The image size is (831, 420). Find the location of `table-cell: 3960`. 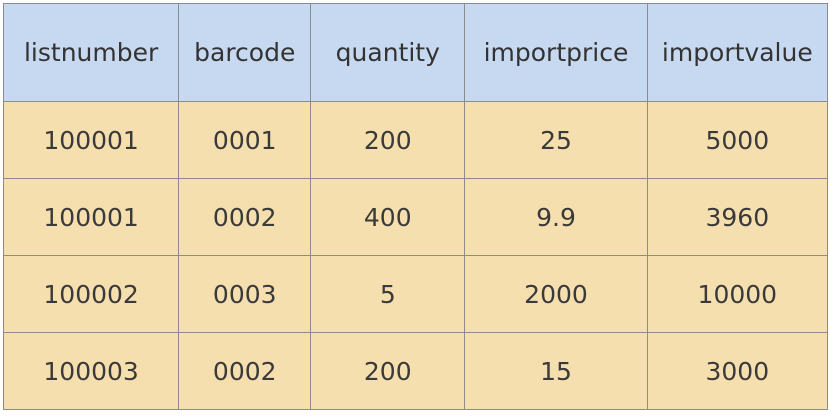

table-cell: 3960 is located at coordinates (737, 217).